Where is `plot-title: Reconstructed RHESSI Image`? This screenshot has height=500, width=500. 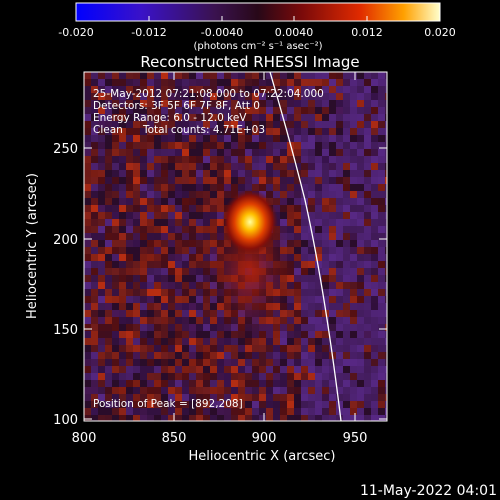
plot-title: Reconstructed RHESSI Image is located at coordinates (249, 62).